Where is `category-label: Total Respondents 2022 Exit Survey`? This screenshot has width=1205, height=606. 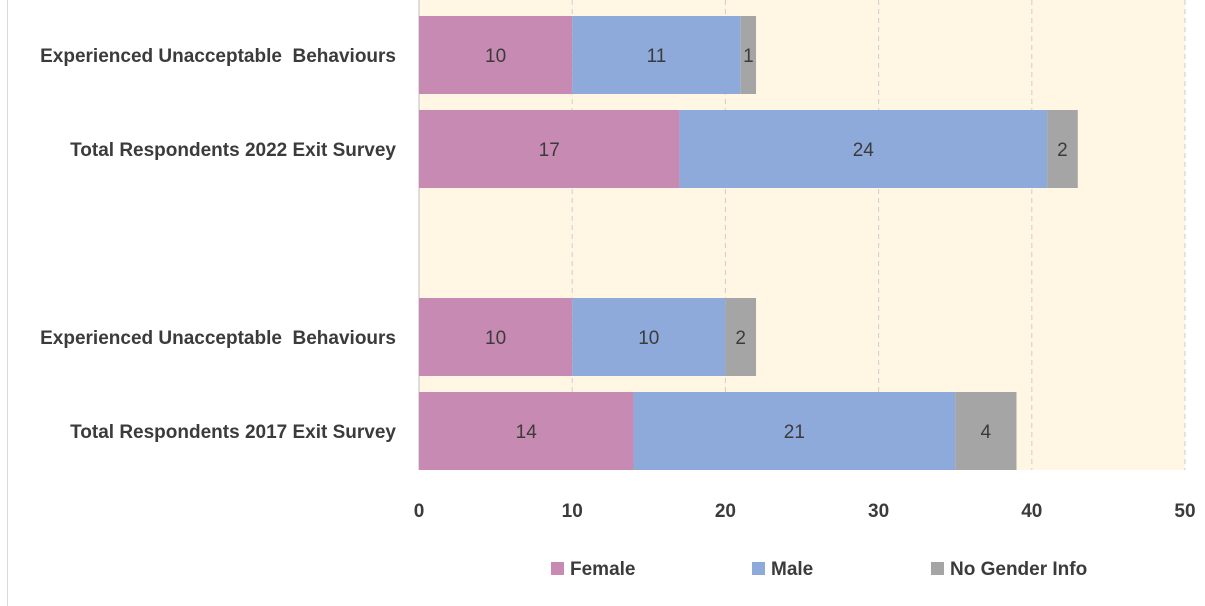
category-label: Total Respondents 2022 Exit Survey is located at coordinates (233, 150).